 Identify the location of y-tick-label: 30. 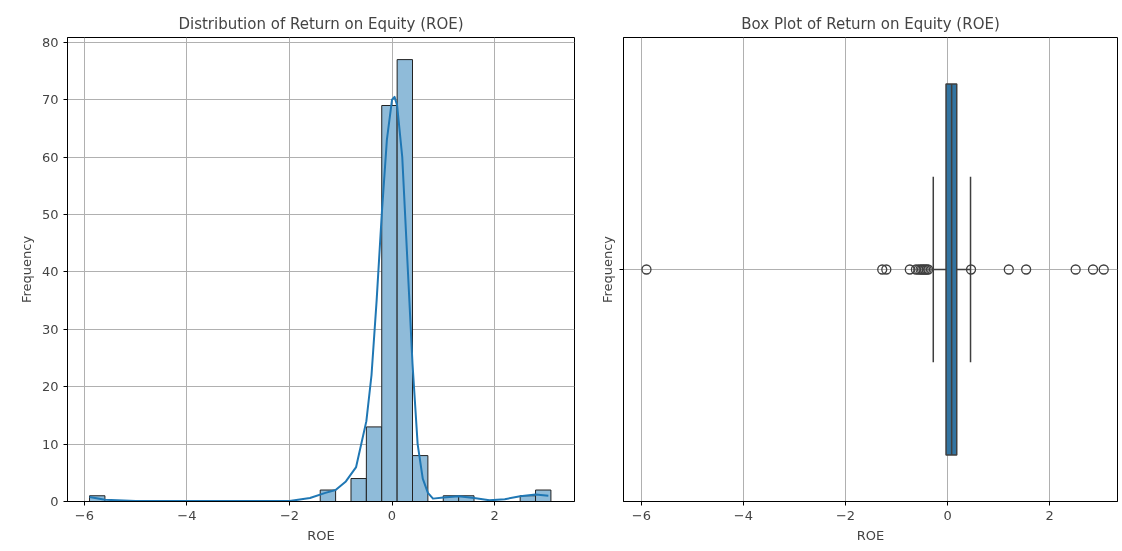
(50, 329).